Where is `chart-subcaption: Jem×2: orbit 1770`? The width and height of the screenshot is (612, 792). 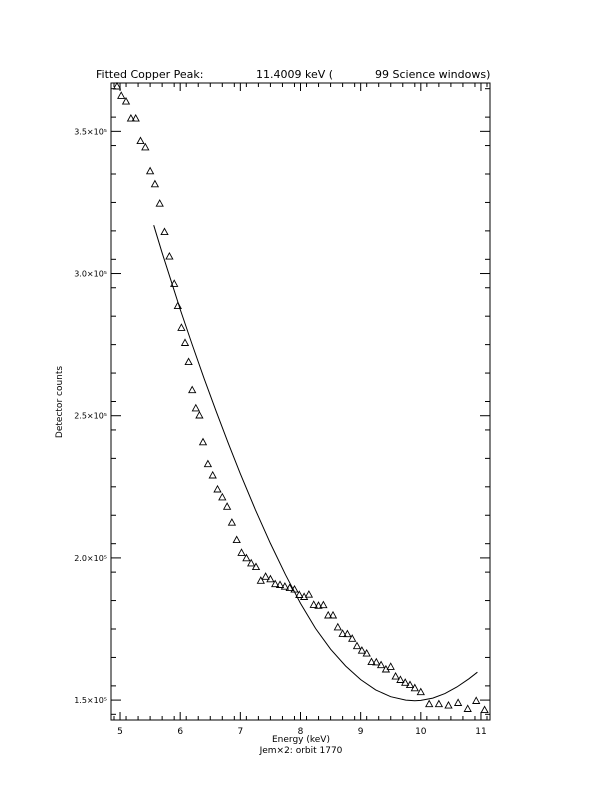
chart-subcaption: Jem×2: orbit 1770 is located at coordinates (301, 751).